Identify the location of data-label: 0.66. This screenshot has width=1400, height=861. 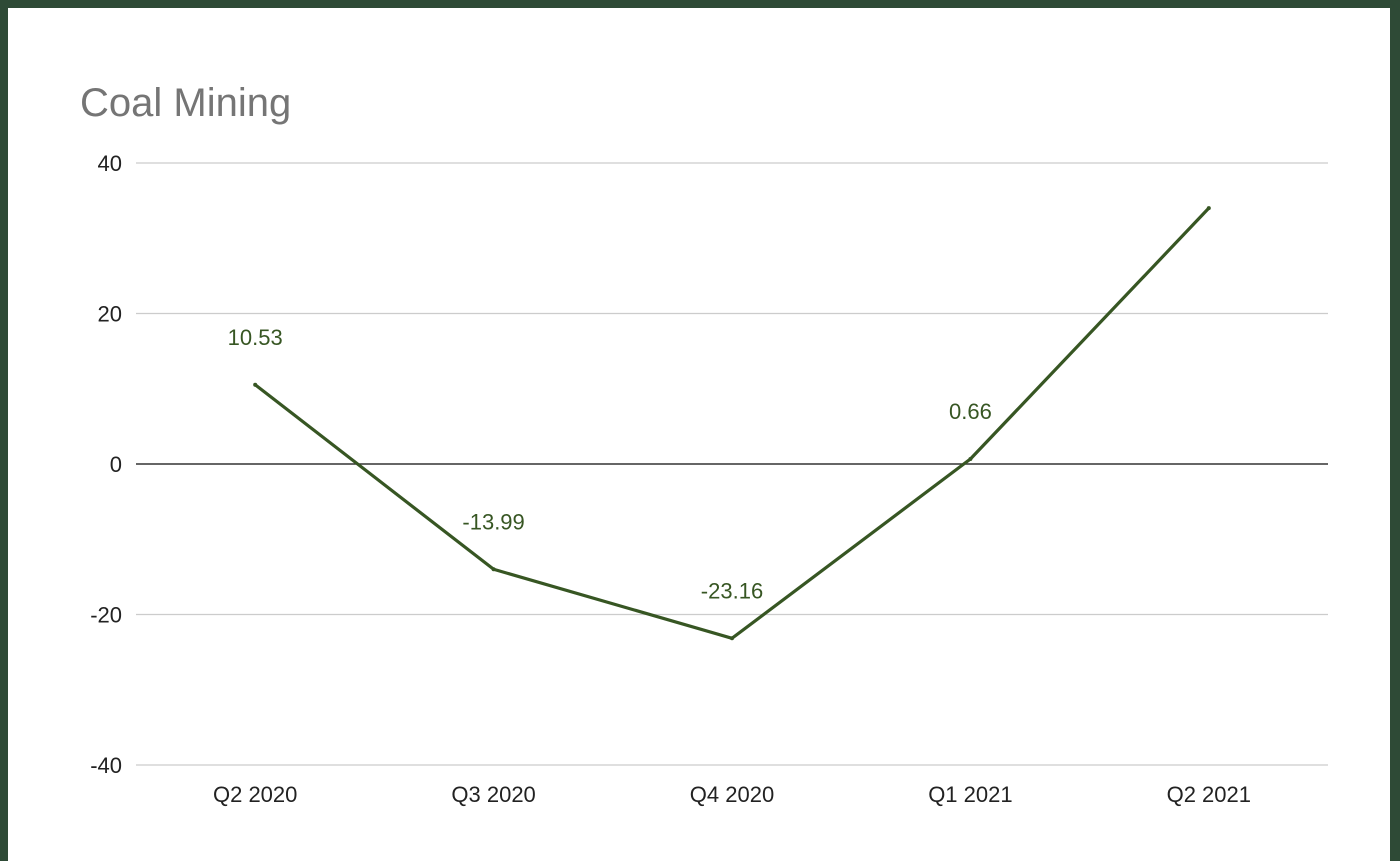
(970, 411).